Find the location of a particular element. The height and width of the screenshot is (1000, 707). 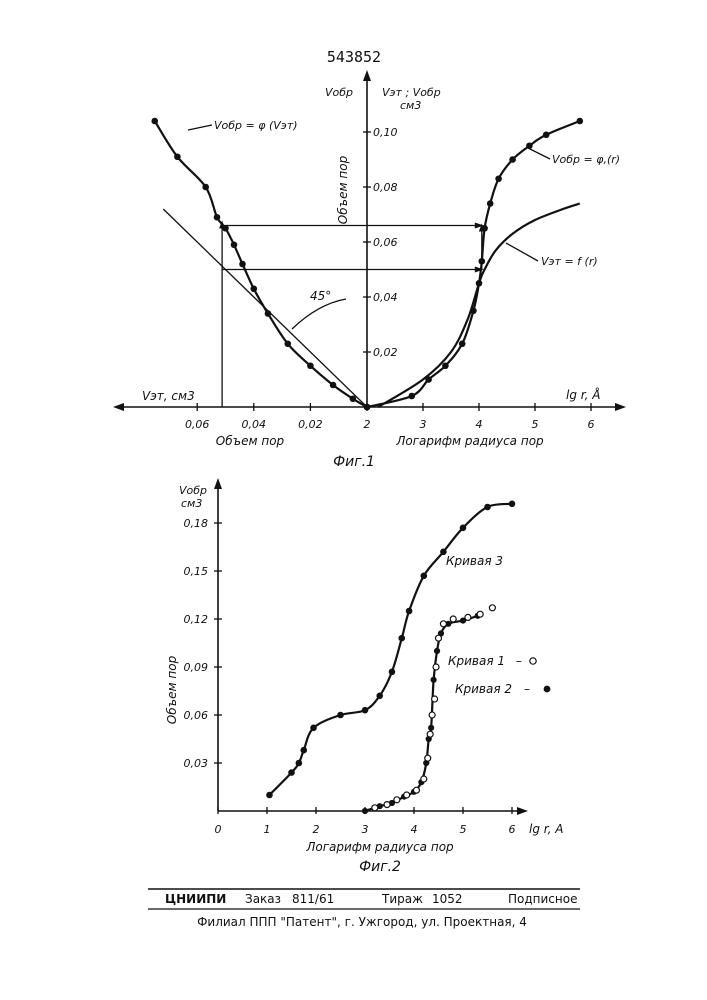

fig1-left-tick-label: 0,04 is located at coordinates (254, 424).